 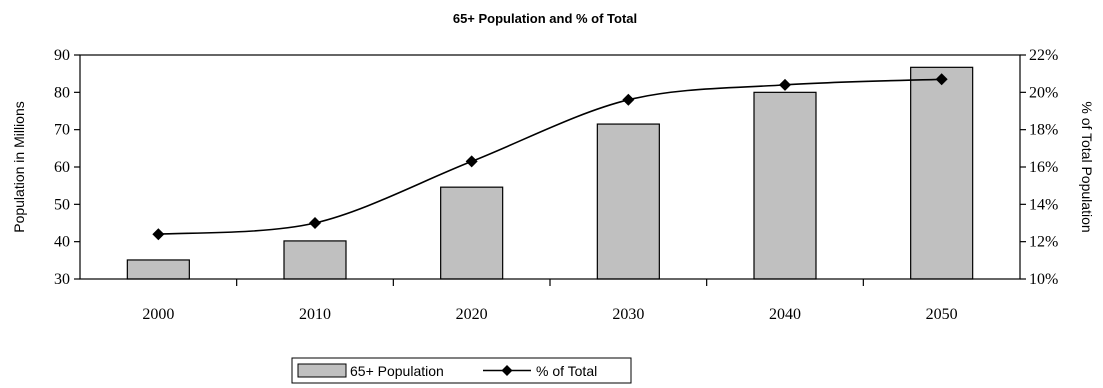 I want to click on y2-tick-label: 16%, so click(x=1043, y=167).